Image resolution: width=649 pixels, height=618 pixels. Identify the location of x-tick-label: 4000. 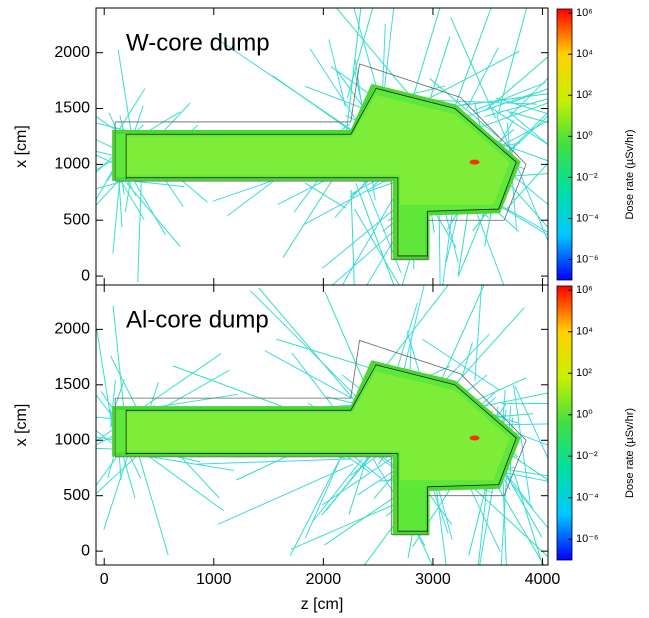
(543, 579).